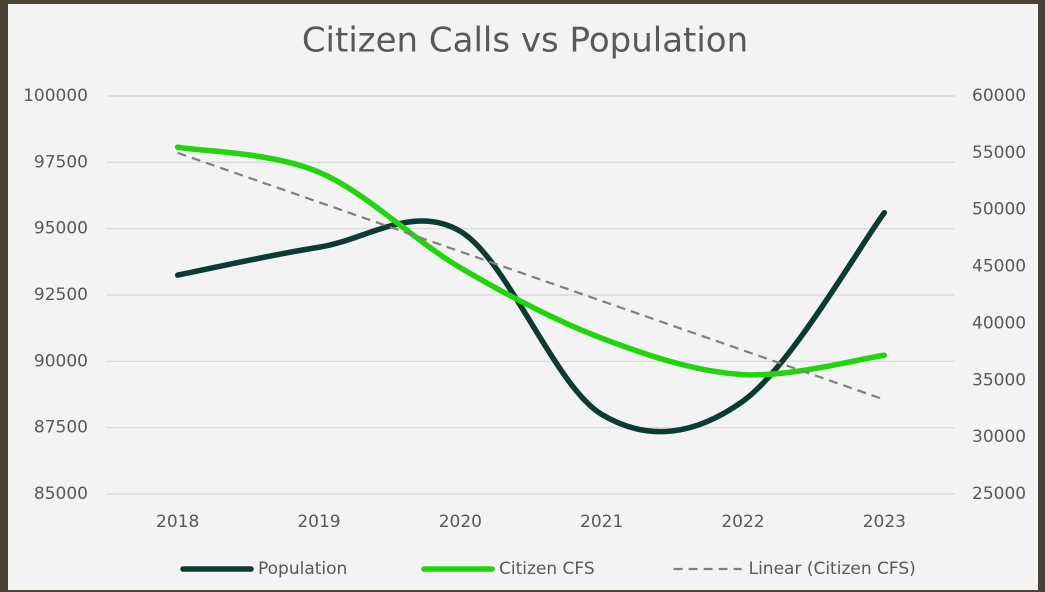  What do you see at coordinates (61, 494) in the screenshot?
I see `y-tick-label: 85000` at bounding box center [61, 494].